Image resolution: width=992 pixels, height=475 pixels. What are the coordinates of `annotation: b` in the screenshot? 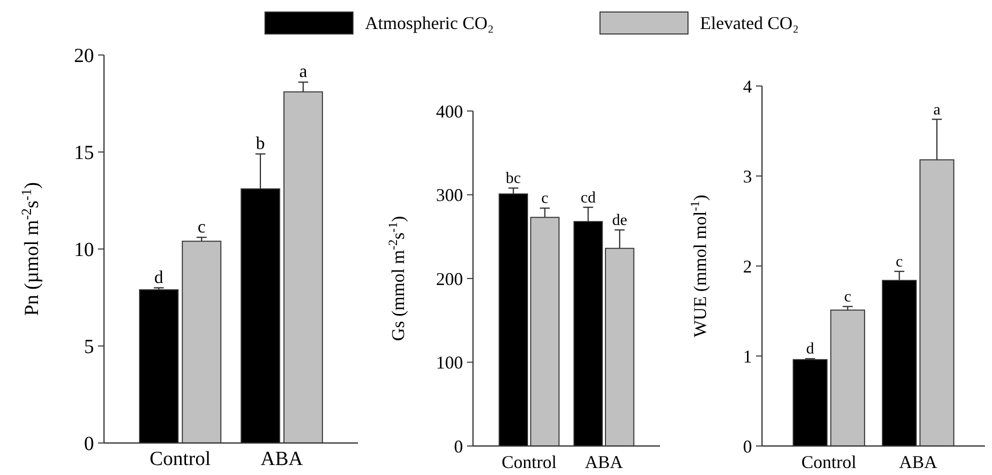 It's located at (260, 142).